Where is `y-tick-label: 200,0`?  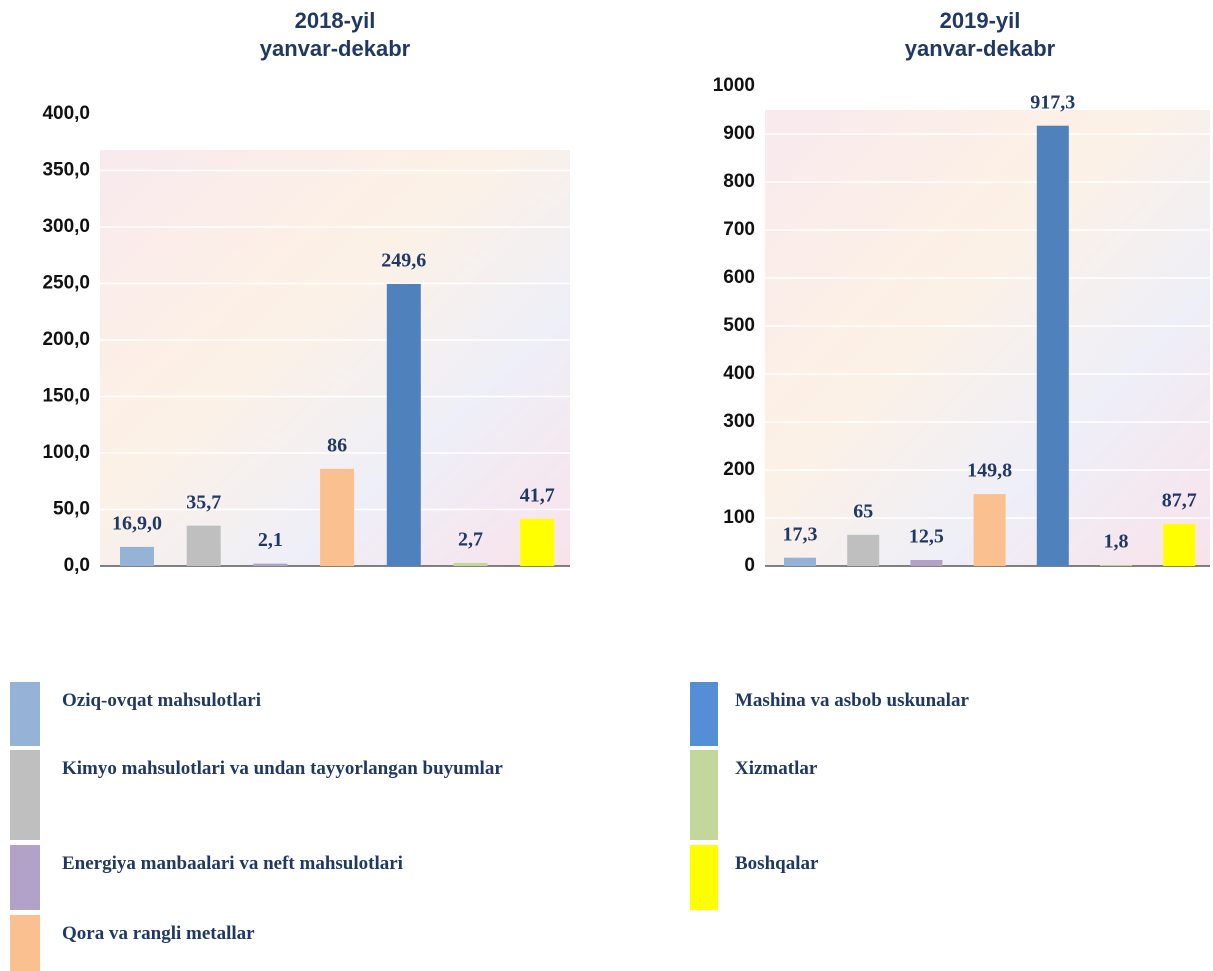 y-tick-label: 200,0 is located at coordinates (66, 339).